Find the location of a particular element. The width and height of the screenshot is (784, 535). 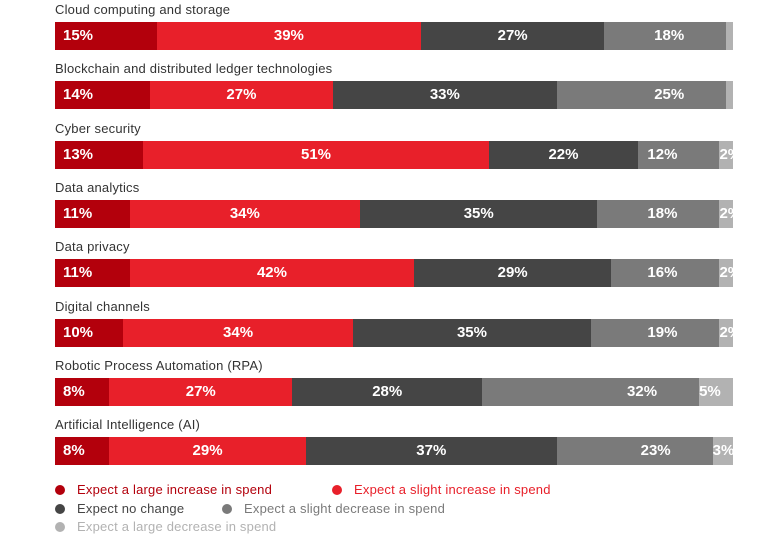

data-label: 13% is located at coordinates (78, 154).